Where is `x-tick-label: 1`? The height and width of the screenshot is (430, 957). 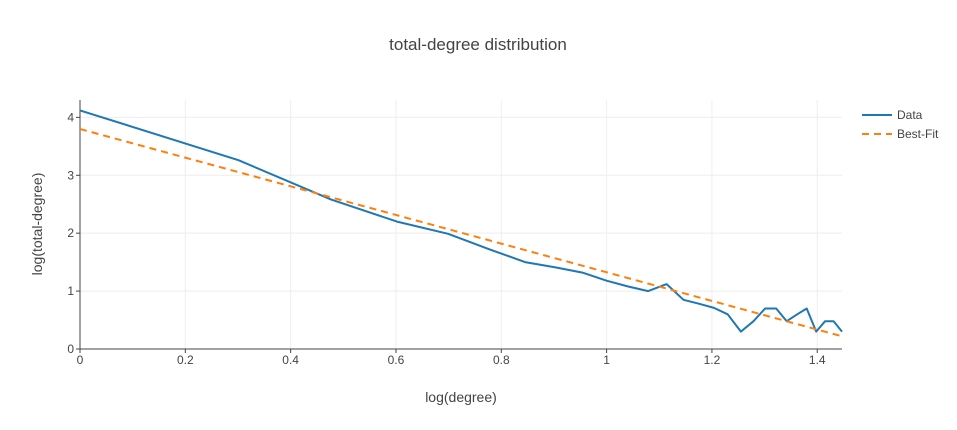 x-tick-label: 1 is located at coordinates (606, 360).